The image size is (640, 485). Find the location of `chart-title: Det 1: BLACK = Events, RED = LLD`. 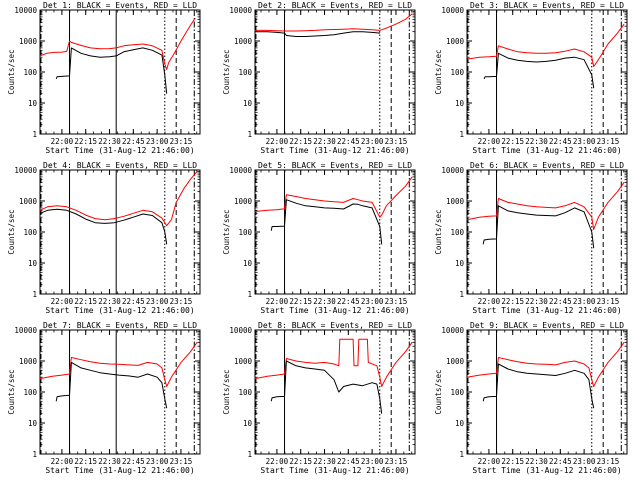

chart-title: Det 1: BLACK = Events, RED = LLD is located at coordinates (120, 5).